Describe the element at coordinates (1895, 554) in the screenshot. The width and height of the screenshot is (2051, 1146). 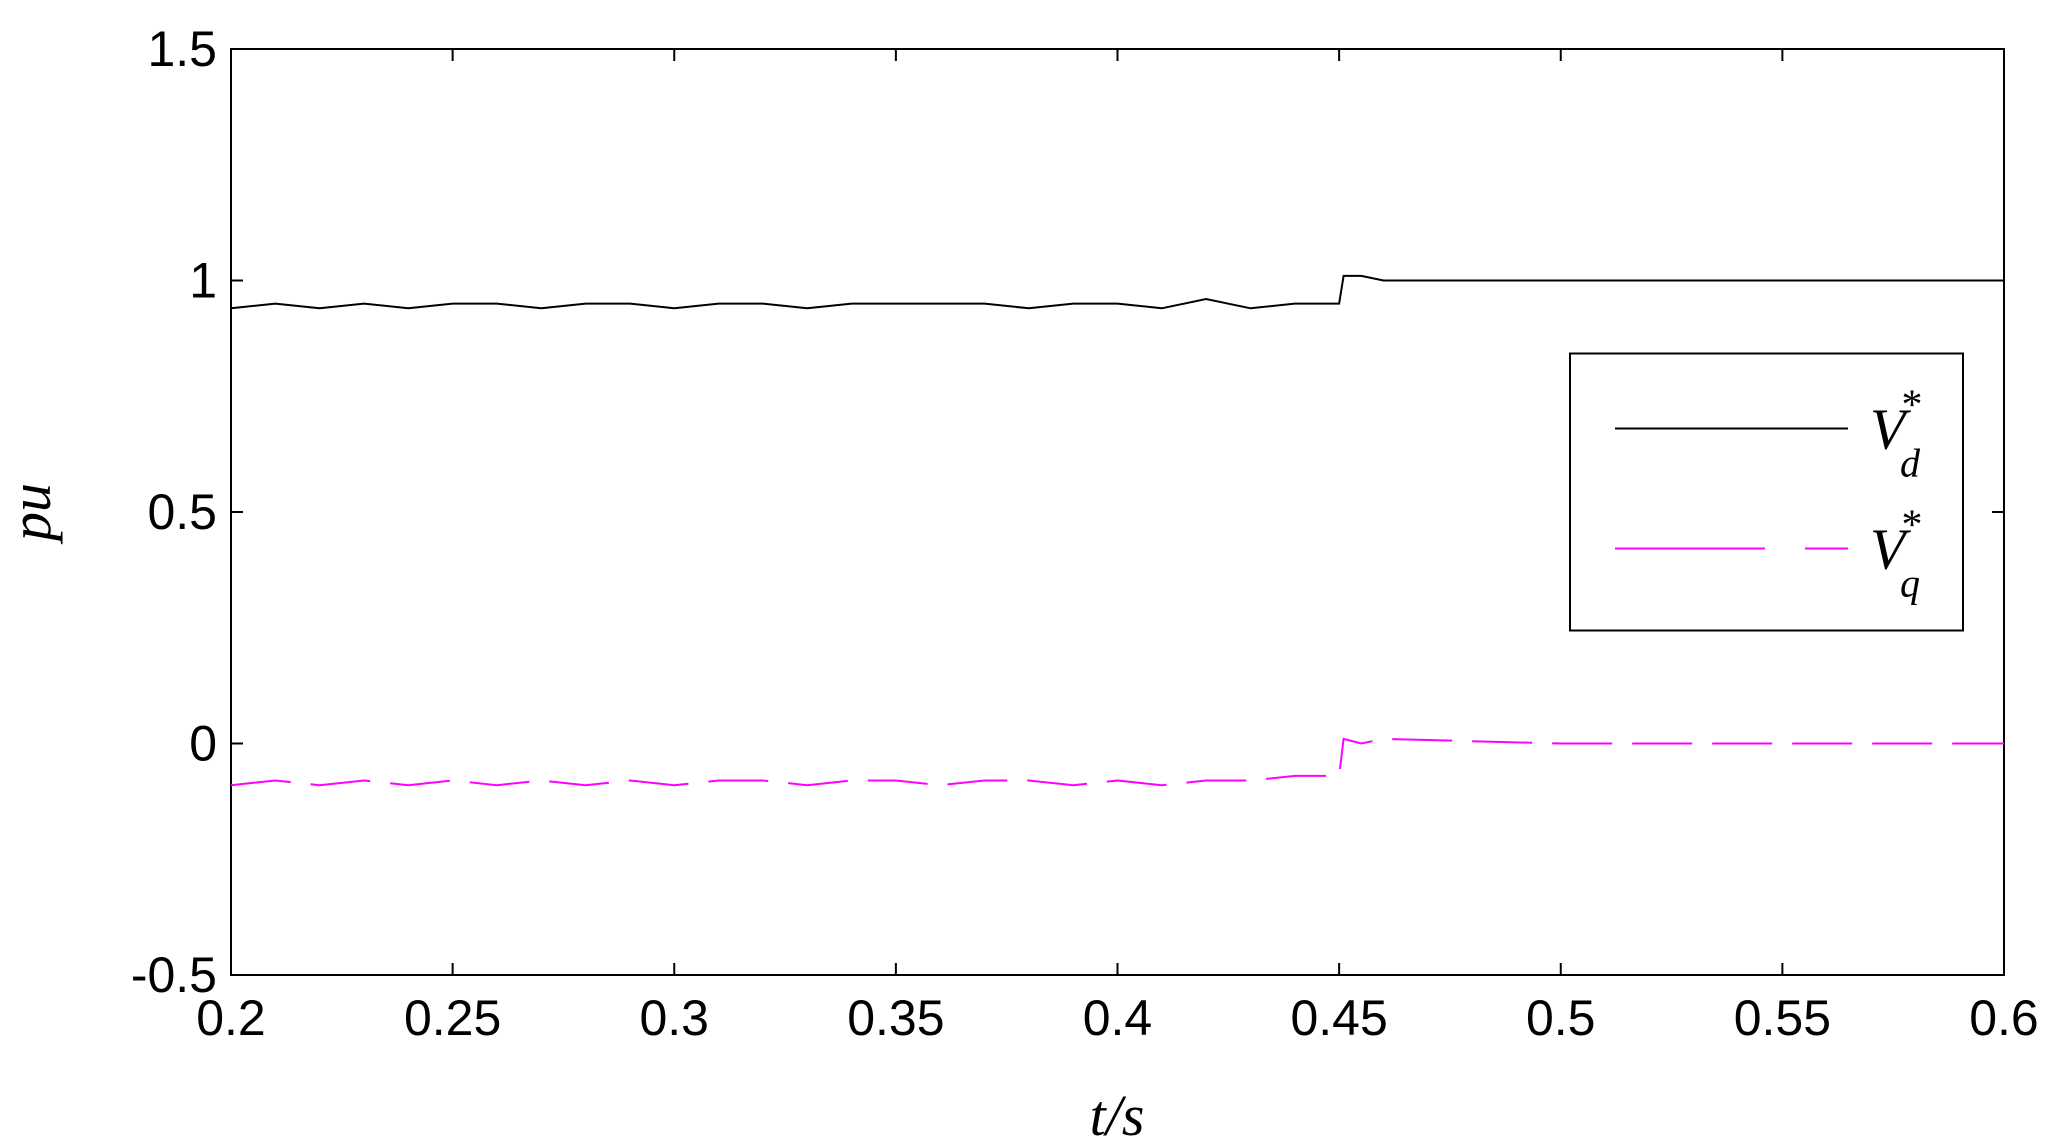
I see `legend-label: V* q` at that location.